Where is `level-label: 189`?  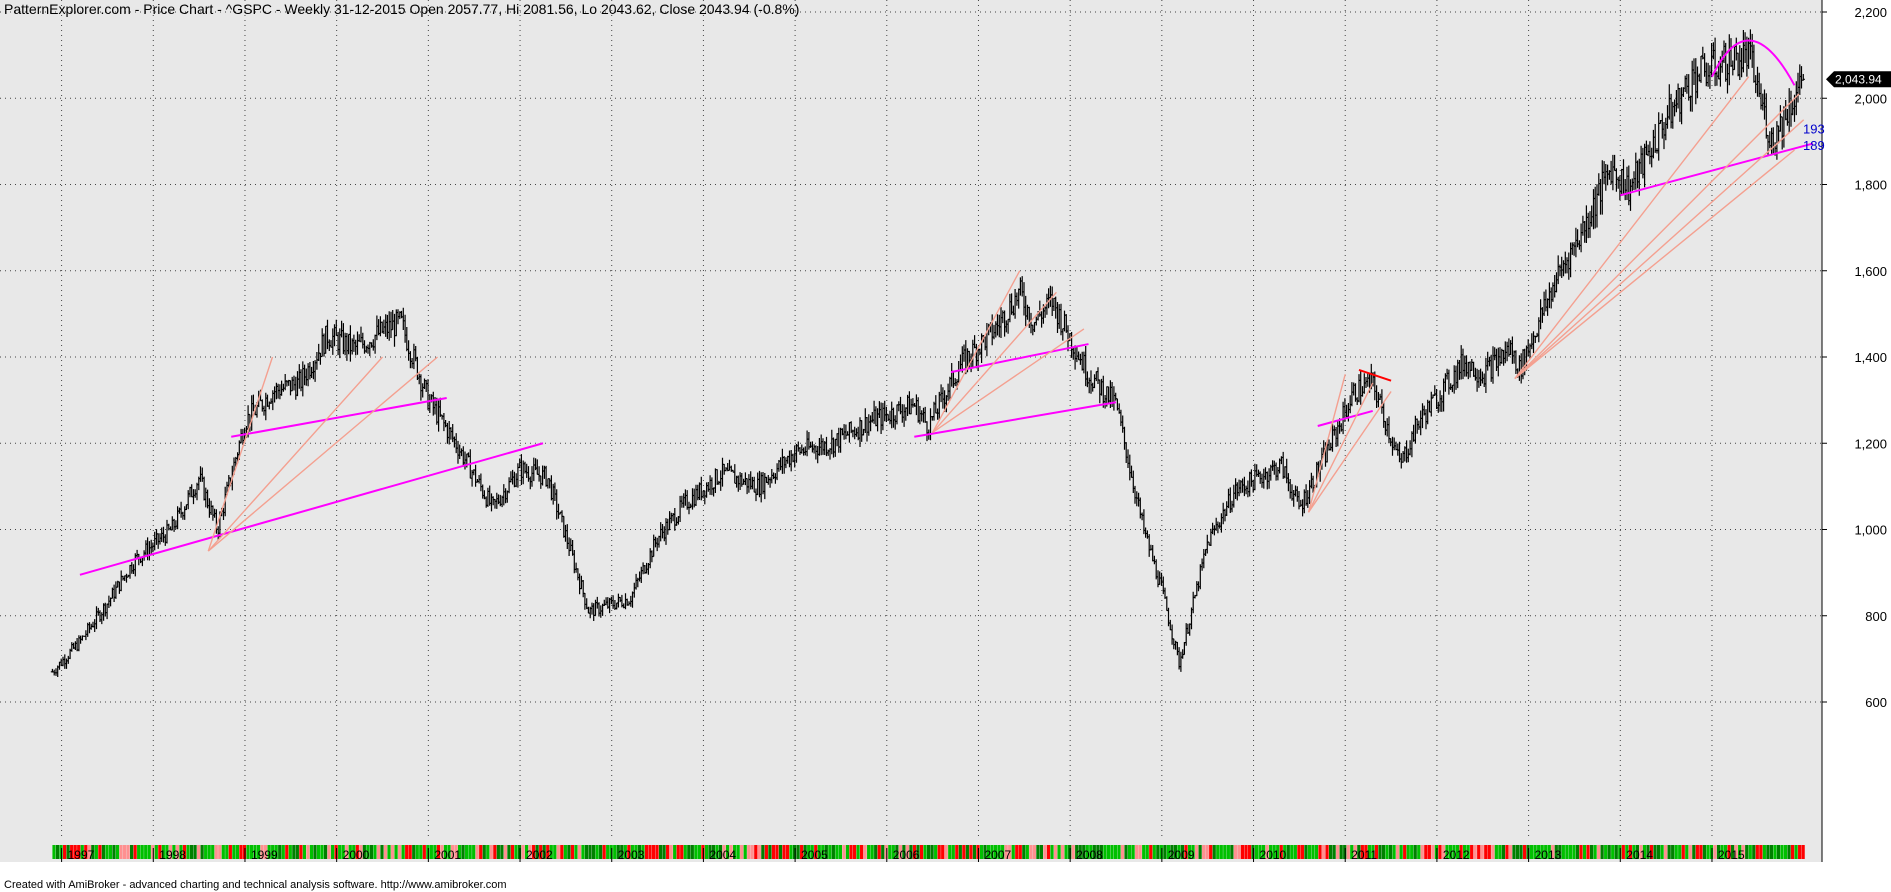 level-label: 189 is located at coordinates (1814, 145).